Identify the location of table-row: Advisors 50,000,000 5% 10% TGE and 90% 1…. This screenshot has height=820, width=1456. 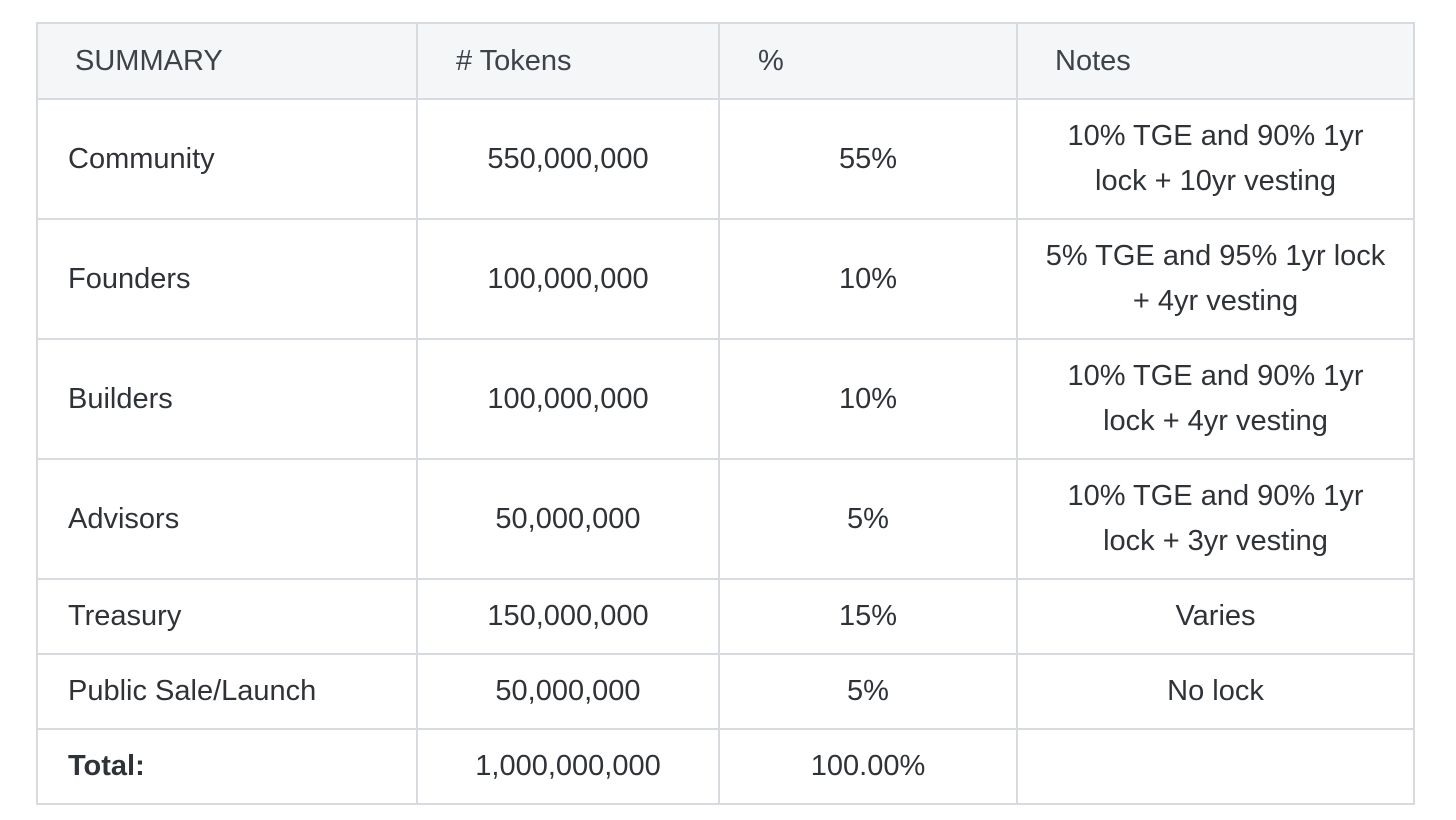
(725, 519).